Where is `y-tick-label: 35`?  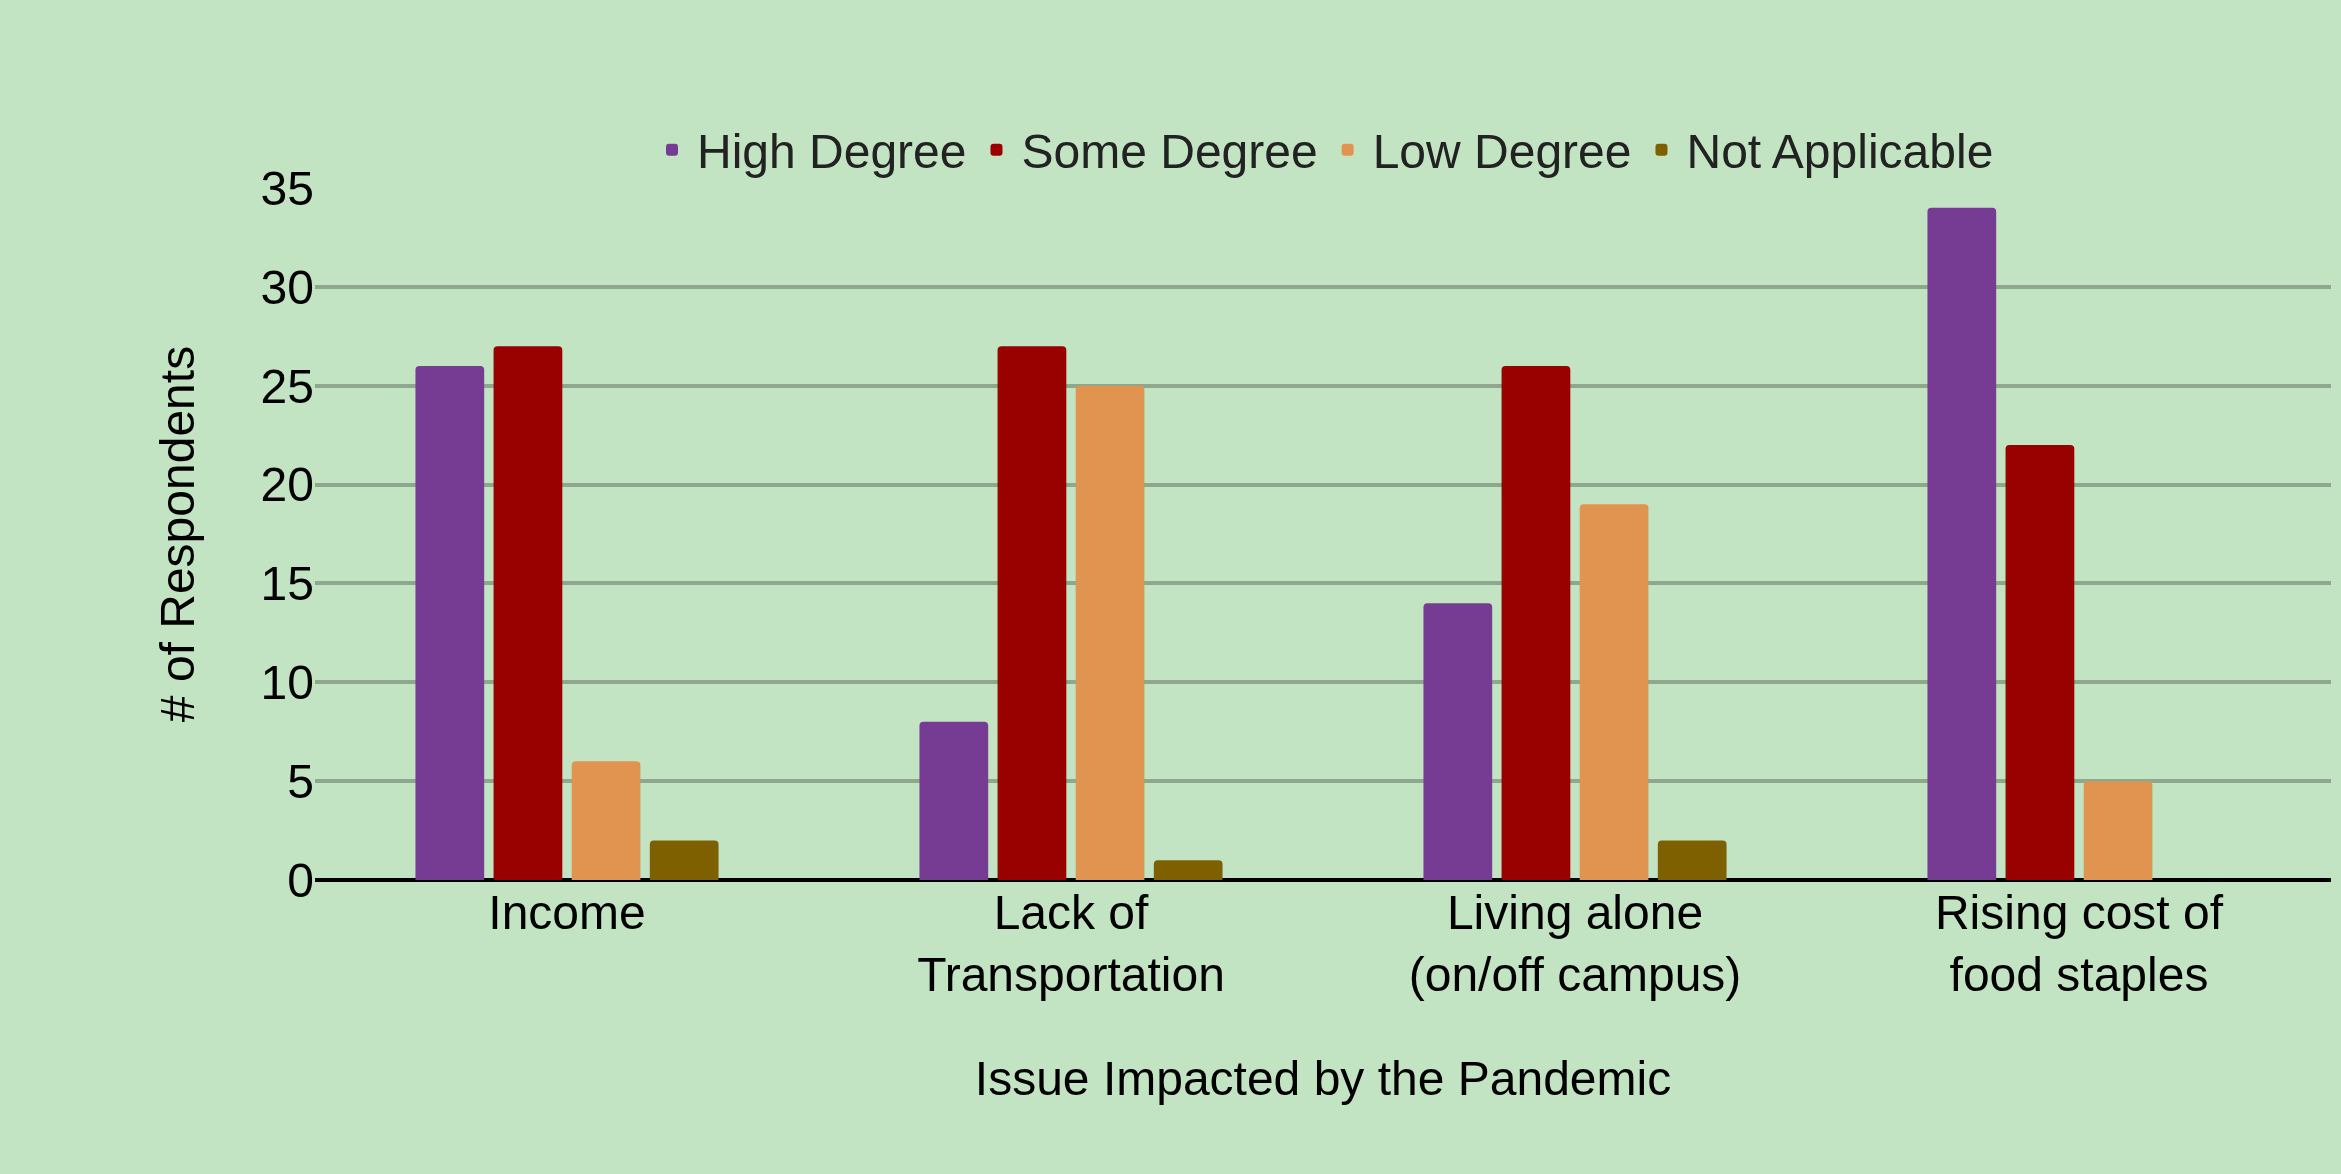
y-tick-label: 35 is located at coordinates (287, 188).